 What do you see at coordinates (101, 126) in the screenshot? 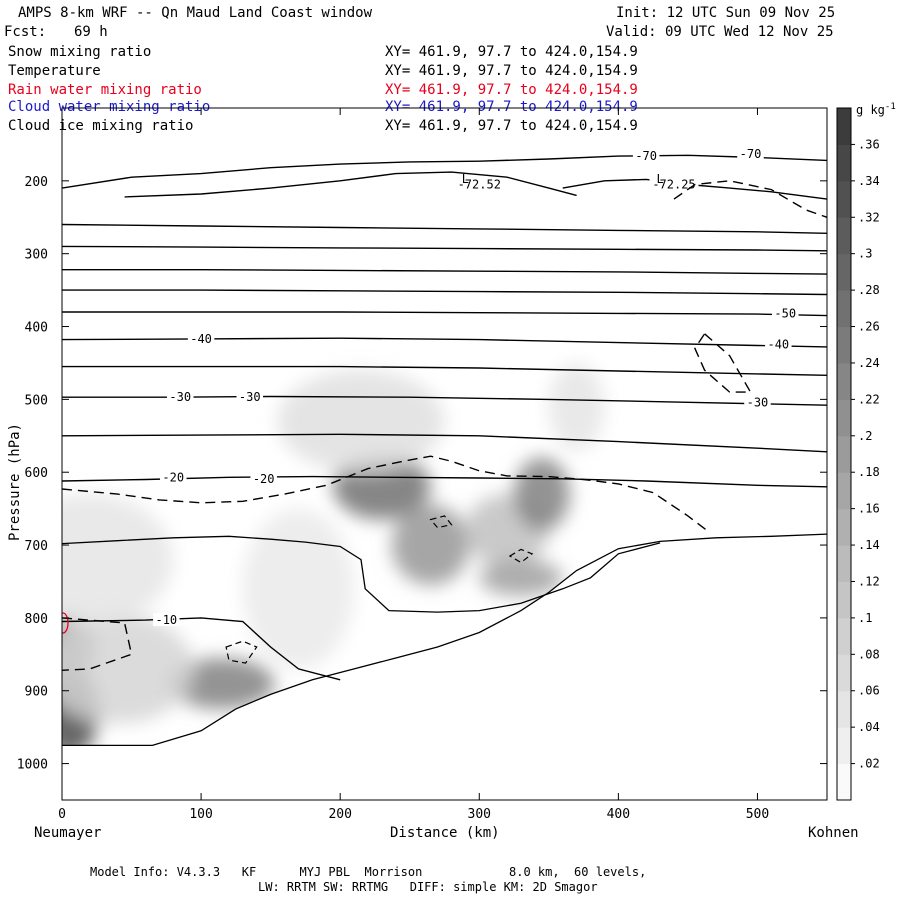
I see `field-name-cloud-ice: Cloud ice mixing ratio` at bounding box center [101, 126].